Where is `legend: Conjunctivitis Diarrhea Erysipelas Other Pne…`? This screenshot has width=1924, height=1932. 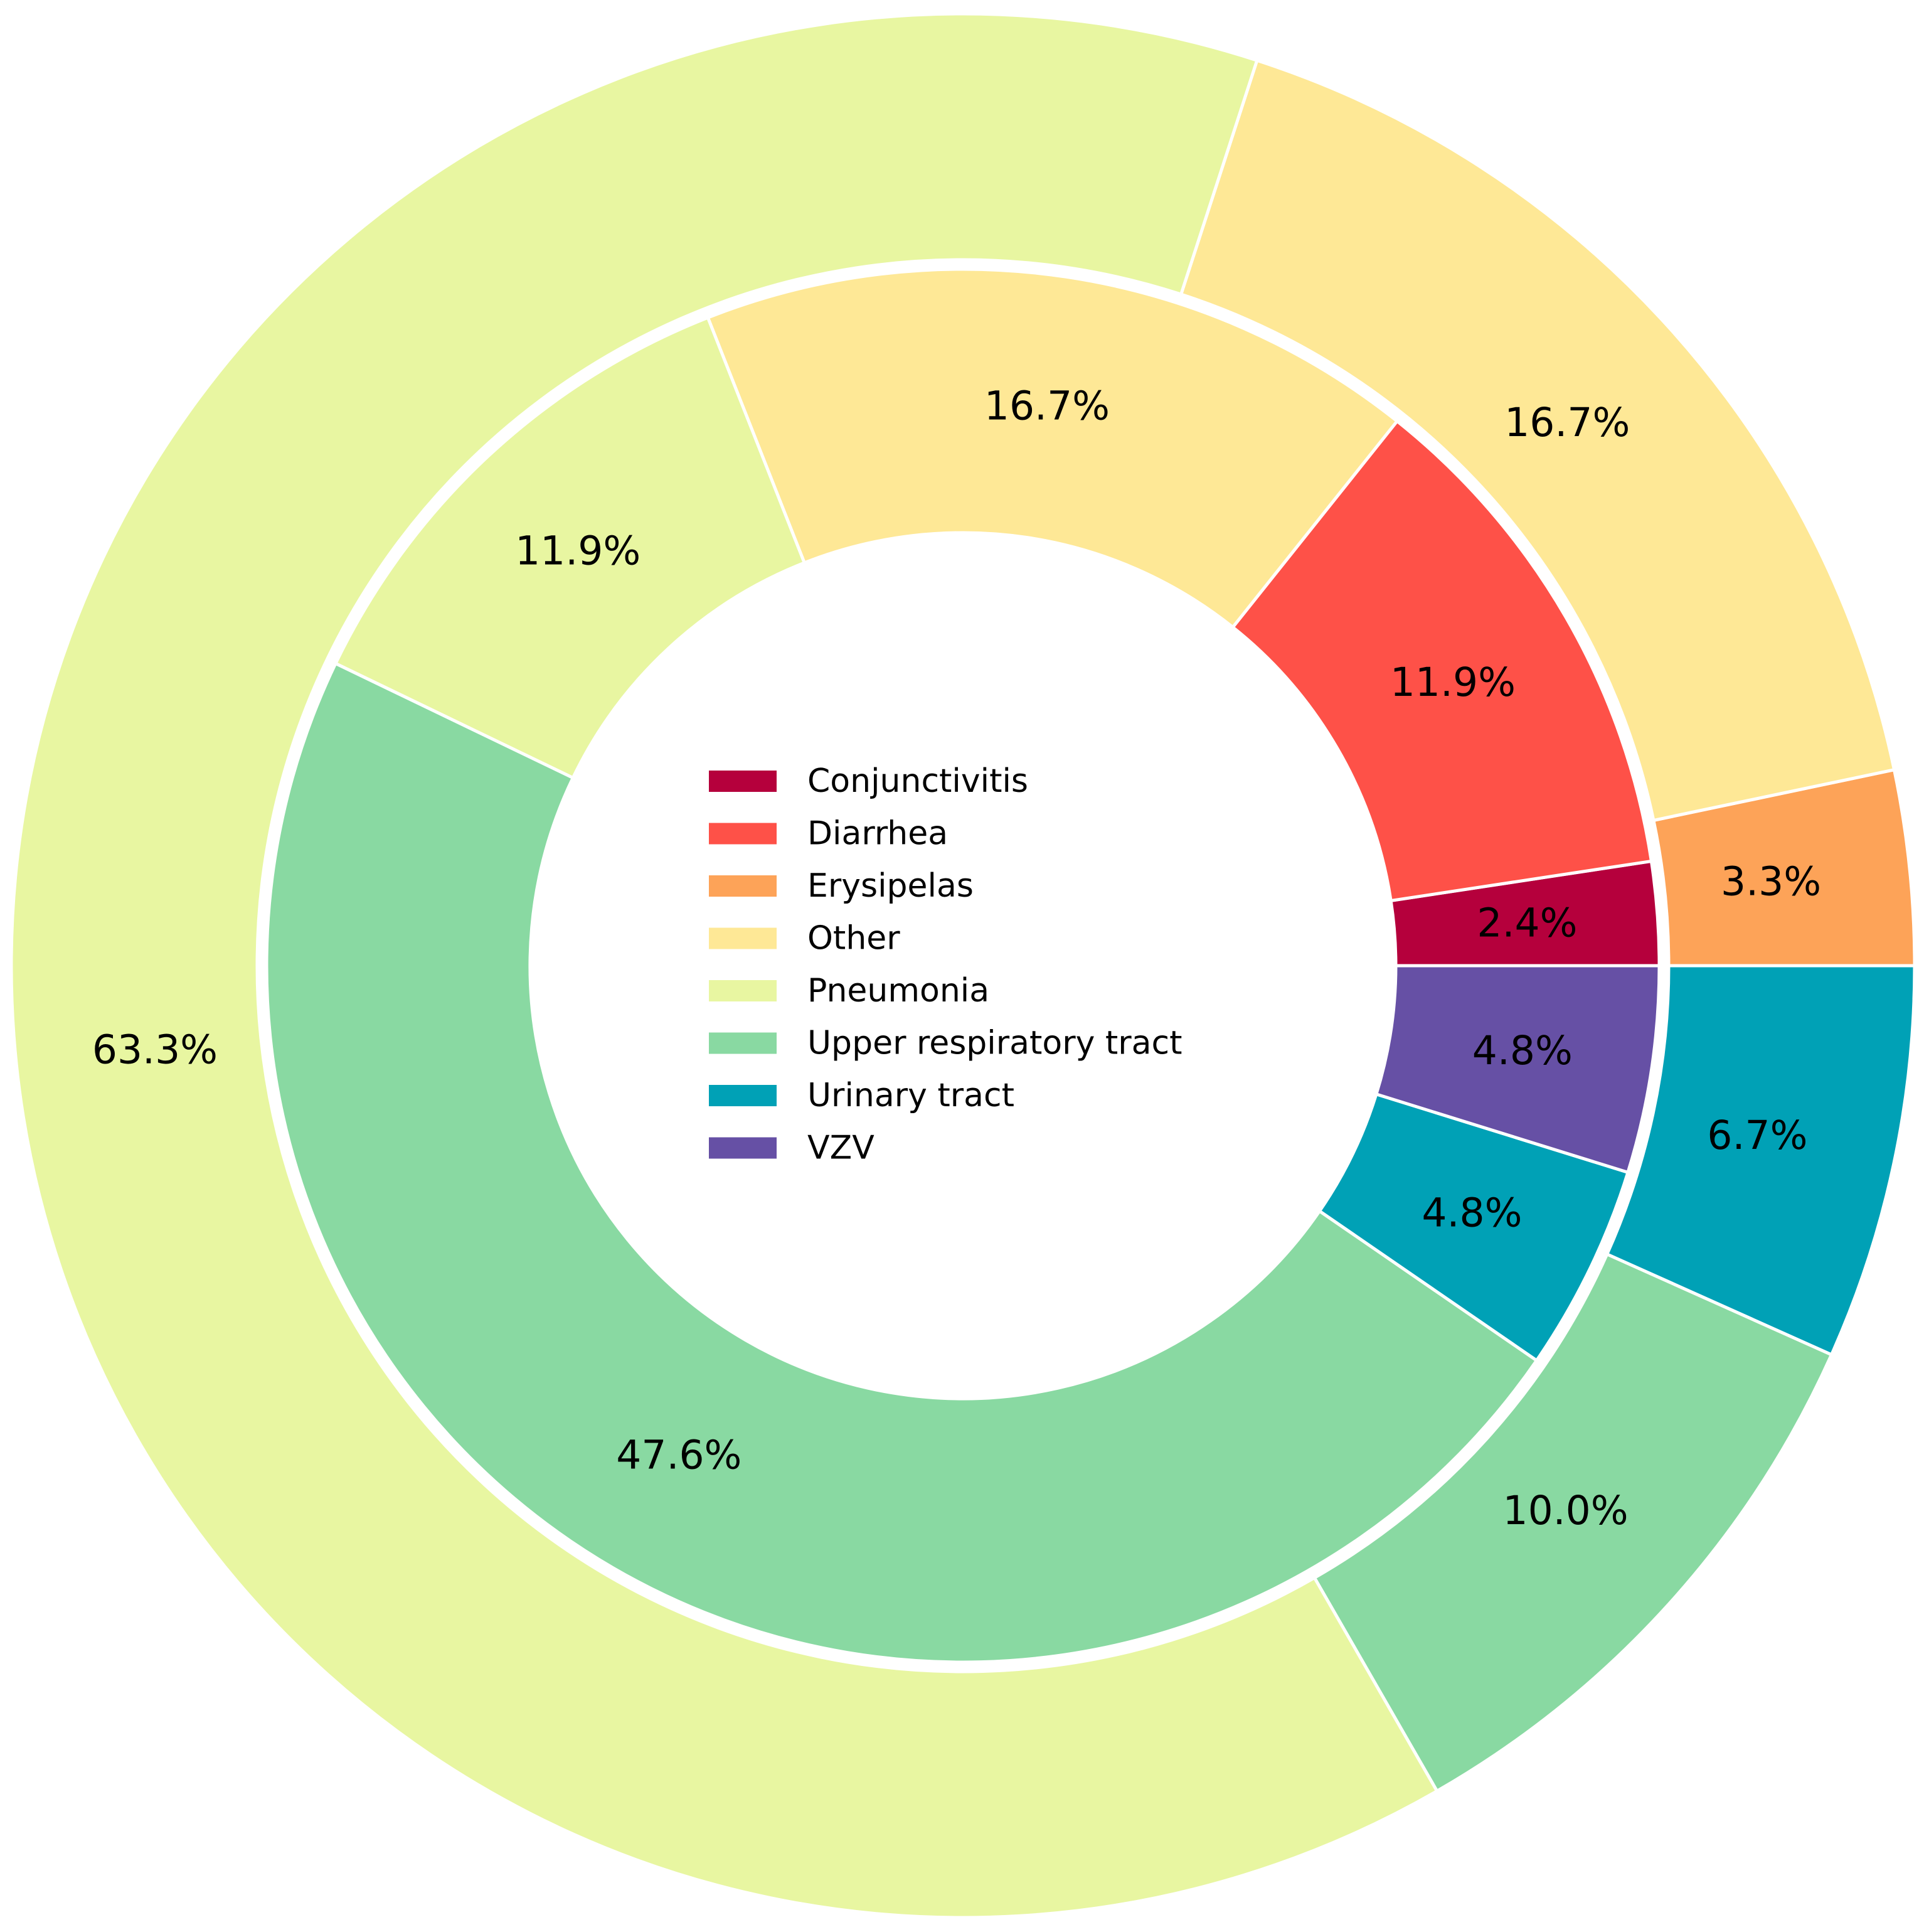 legend: Conjunctivitis Diarrhea Erysipelas Other Pne… is located at coordinates (946, 964).